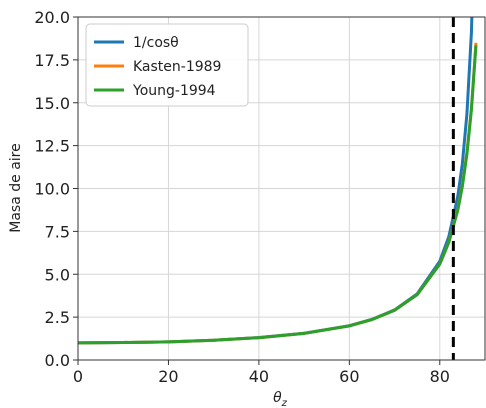 This screenshot has width=486, height=408. What do you see at coordinates (440, 376) in the screenshot?
I see `x-tick-label: 80` at bounding box center [440, 376].